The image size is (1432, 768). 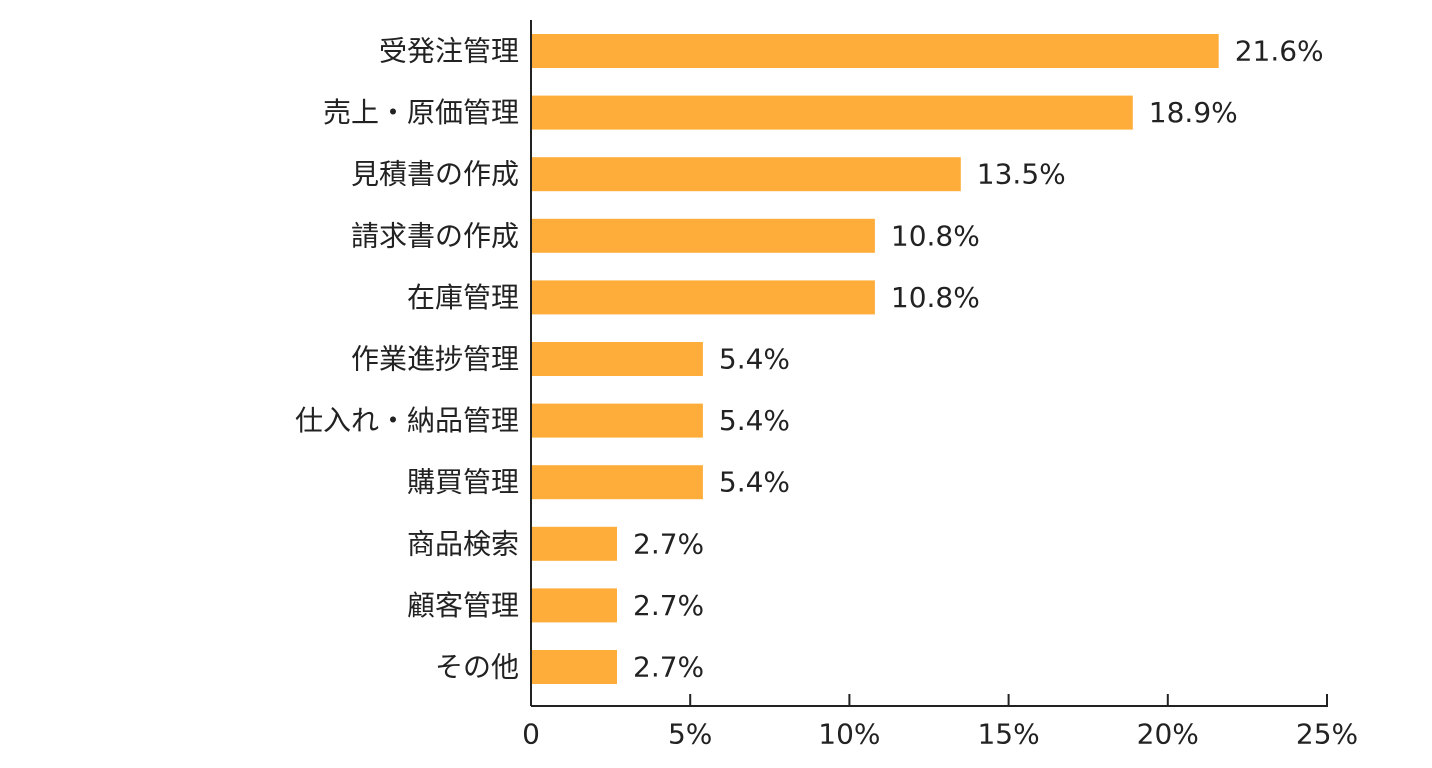 I want to click on category-label-11: その他, so click(x=477, y=667).